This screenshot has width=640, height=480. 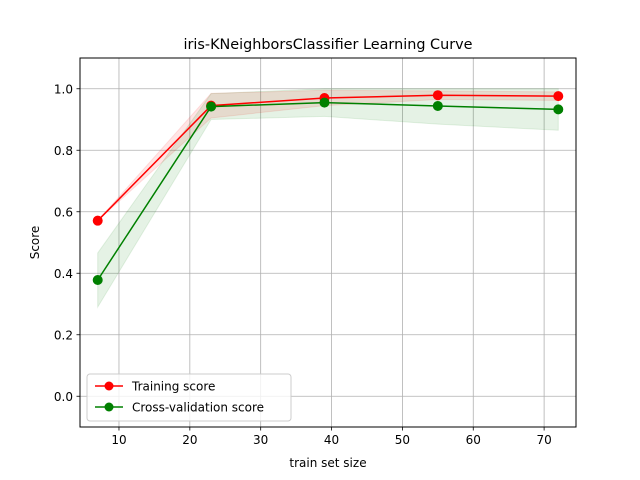 I want to click on legend-label: Training score, so click(x=173, y=387).